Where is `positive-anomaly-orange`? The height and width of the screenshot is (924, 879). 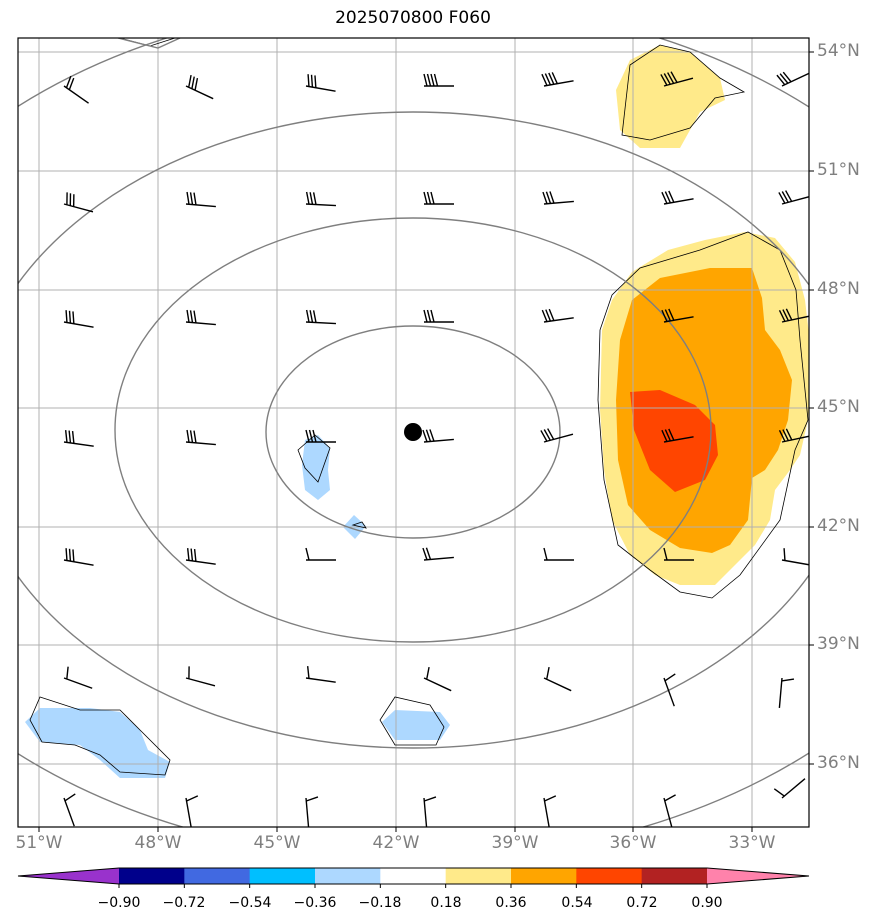 positive-anomaly-orange is located at coordinates (704, 410).